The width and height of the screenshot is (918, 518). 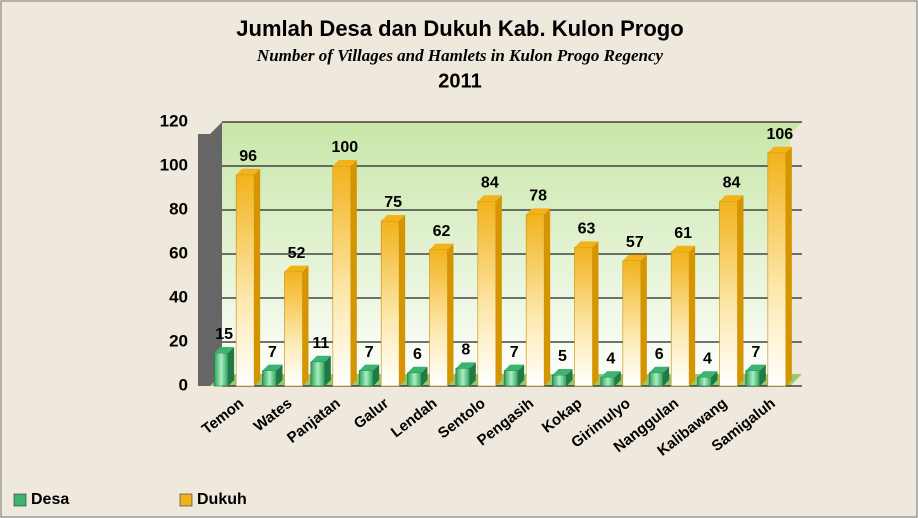 What do you see at coordinates (459, 81) in the screenshot?
I see `chart-period: 2011` at bounding box center [459, 81].